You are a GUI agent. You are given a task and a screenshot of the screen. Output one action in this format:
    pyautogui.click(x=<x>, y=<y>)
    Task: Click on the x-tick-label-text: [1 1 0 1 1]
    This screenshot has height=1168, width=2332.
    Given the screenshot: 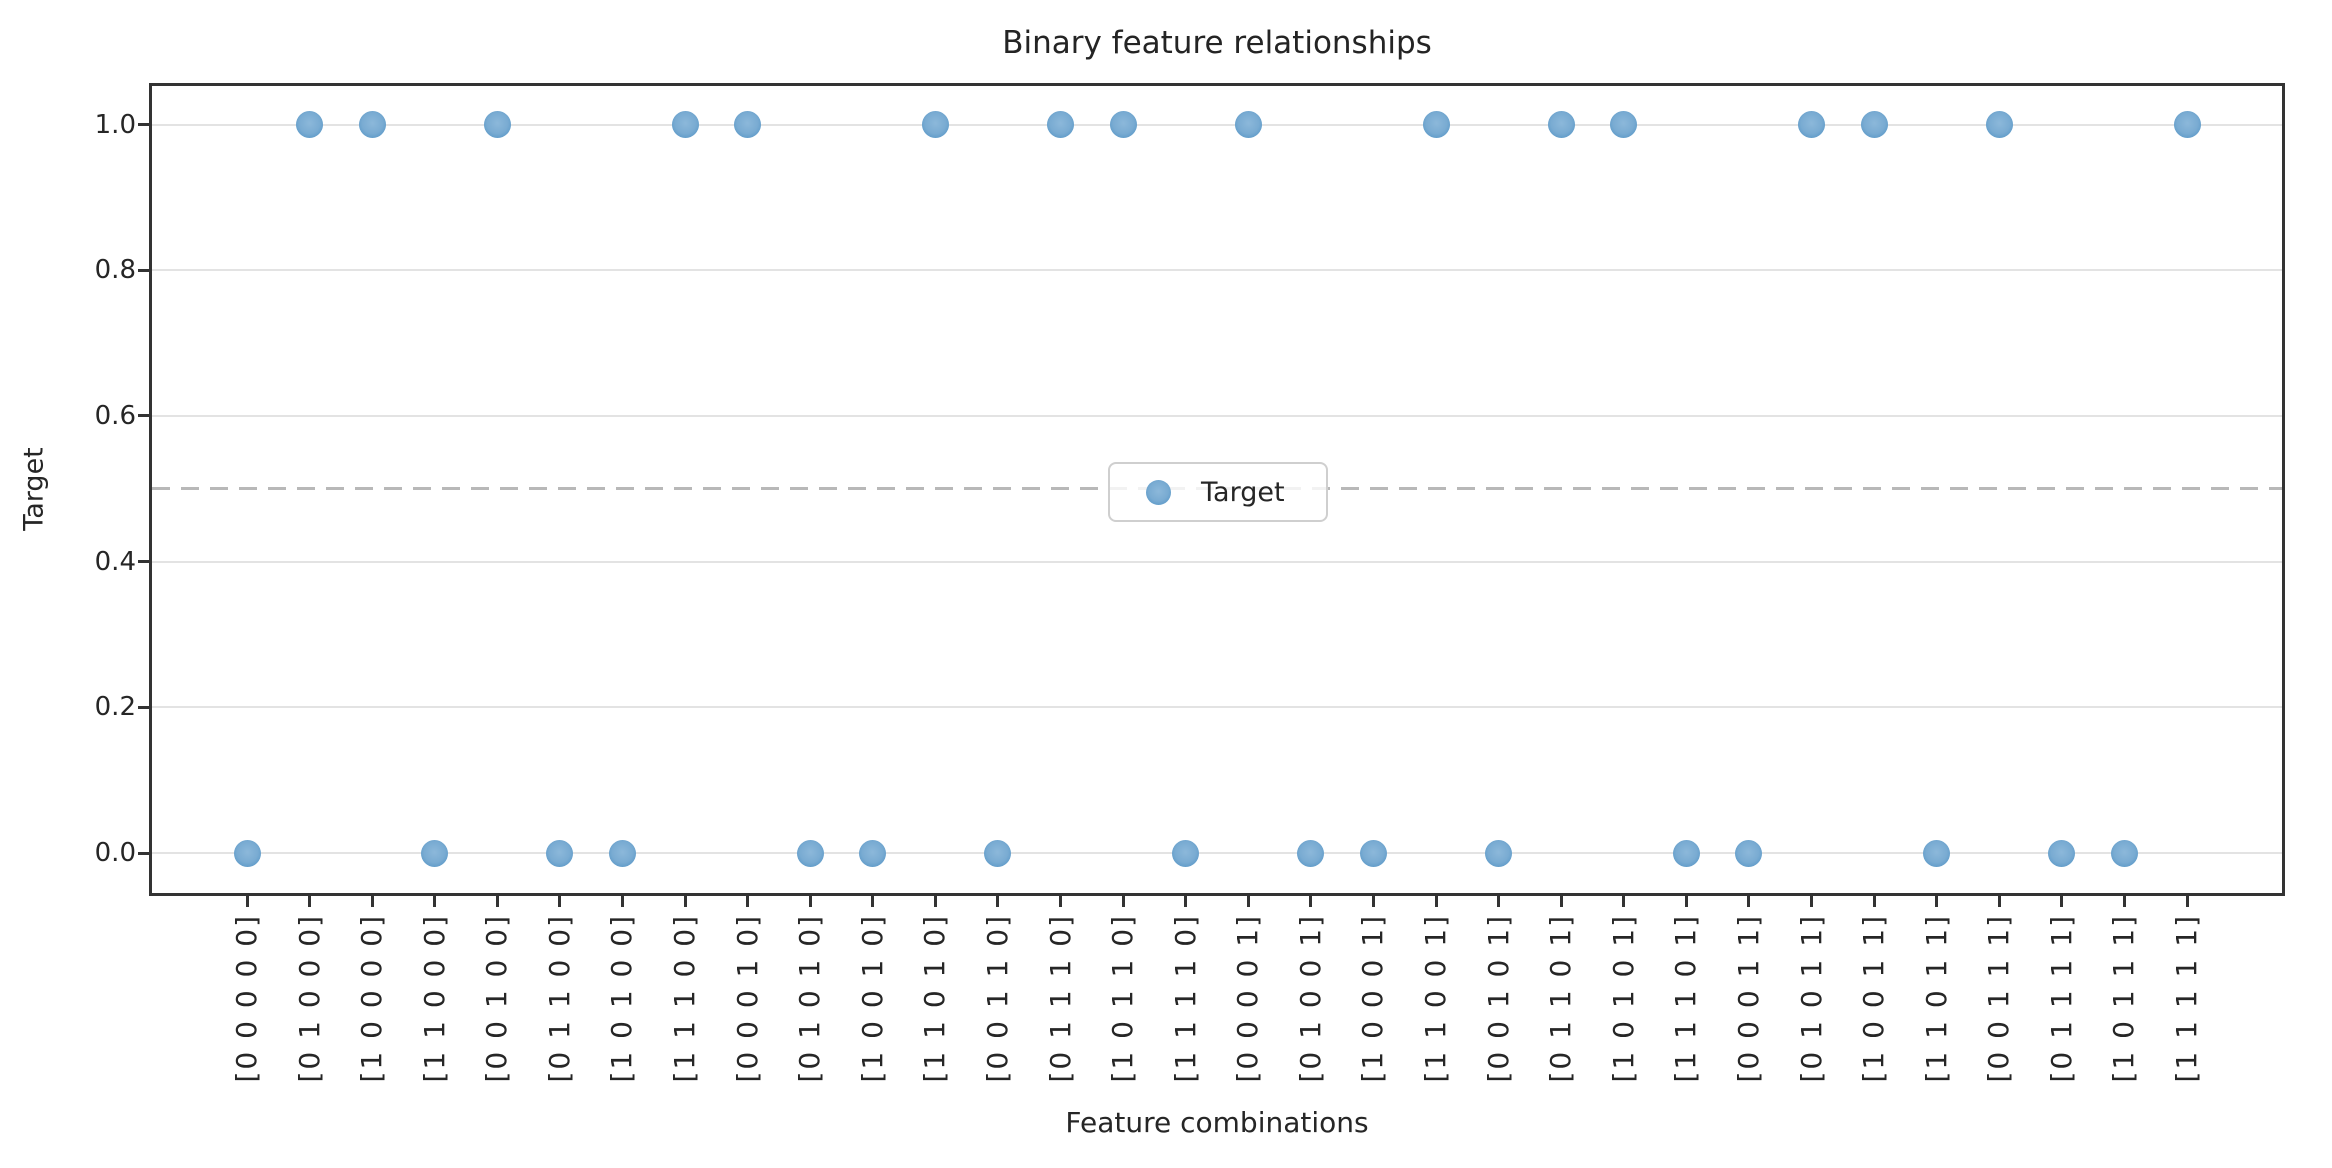 What is the action you would take?
    pyautogui.click(x=1936, y=998)
    